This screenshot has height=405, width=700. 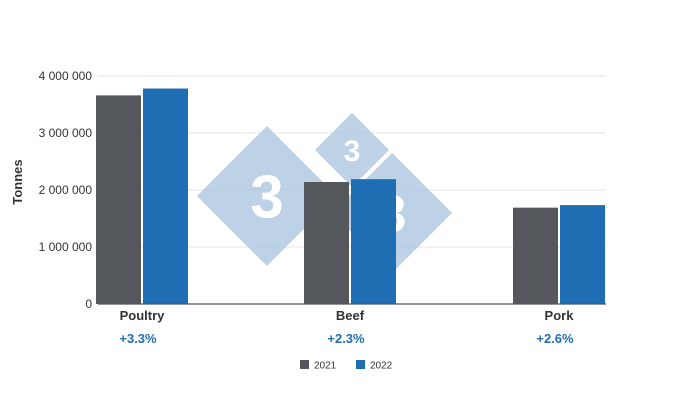 I want to click on change-annotation: +2.6%, so click(x=555, y=338).